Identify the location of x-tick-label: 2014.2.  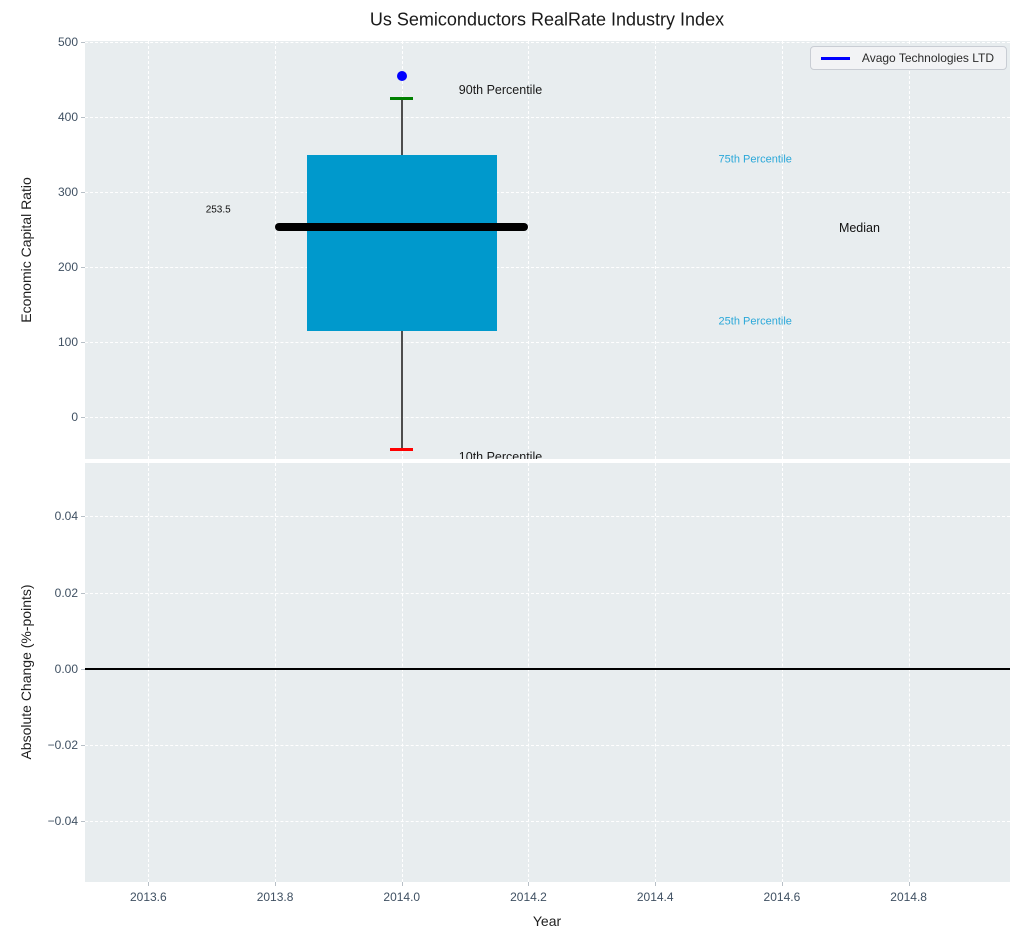
(528, 897).